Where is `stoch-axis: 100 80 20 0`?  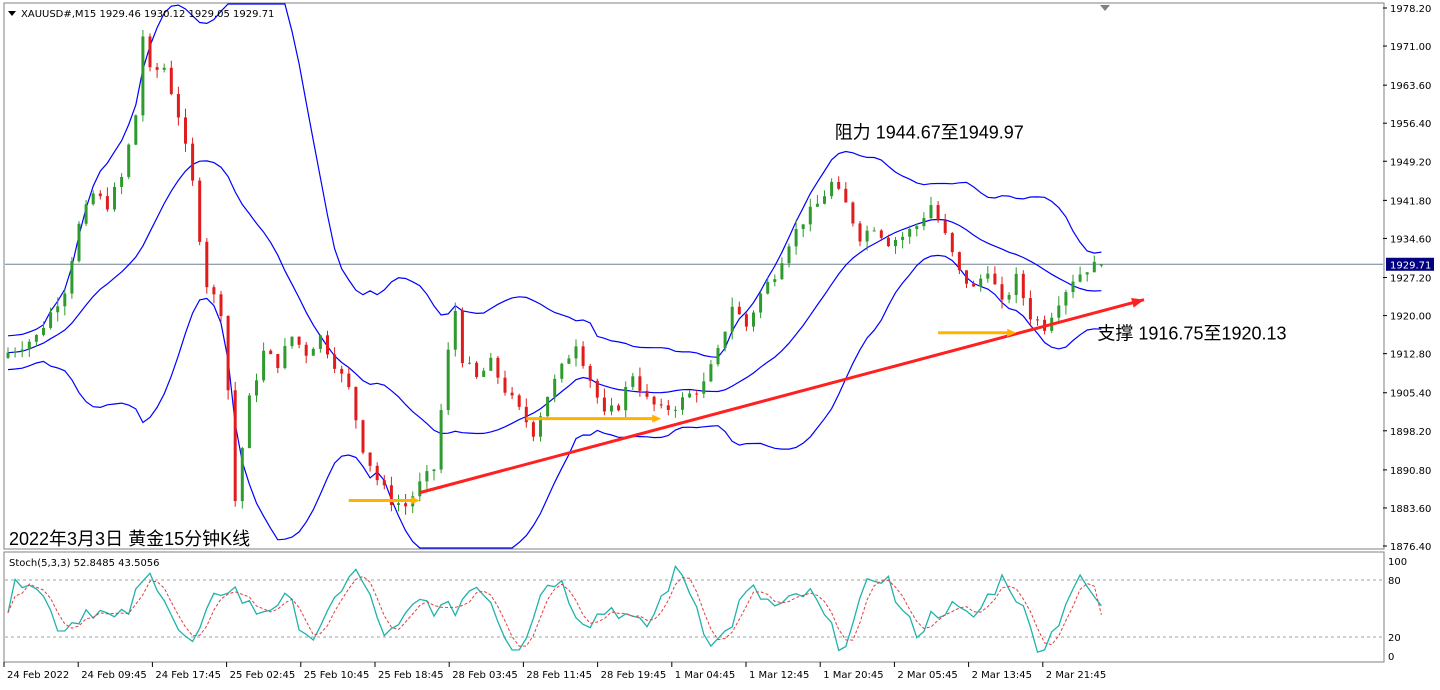 stoch-axis: 100 80 20 0 is located at coordinates (1397, 610).